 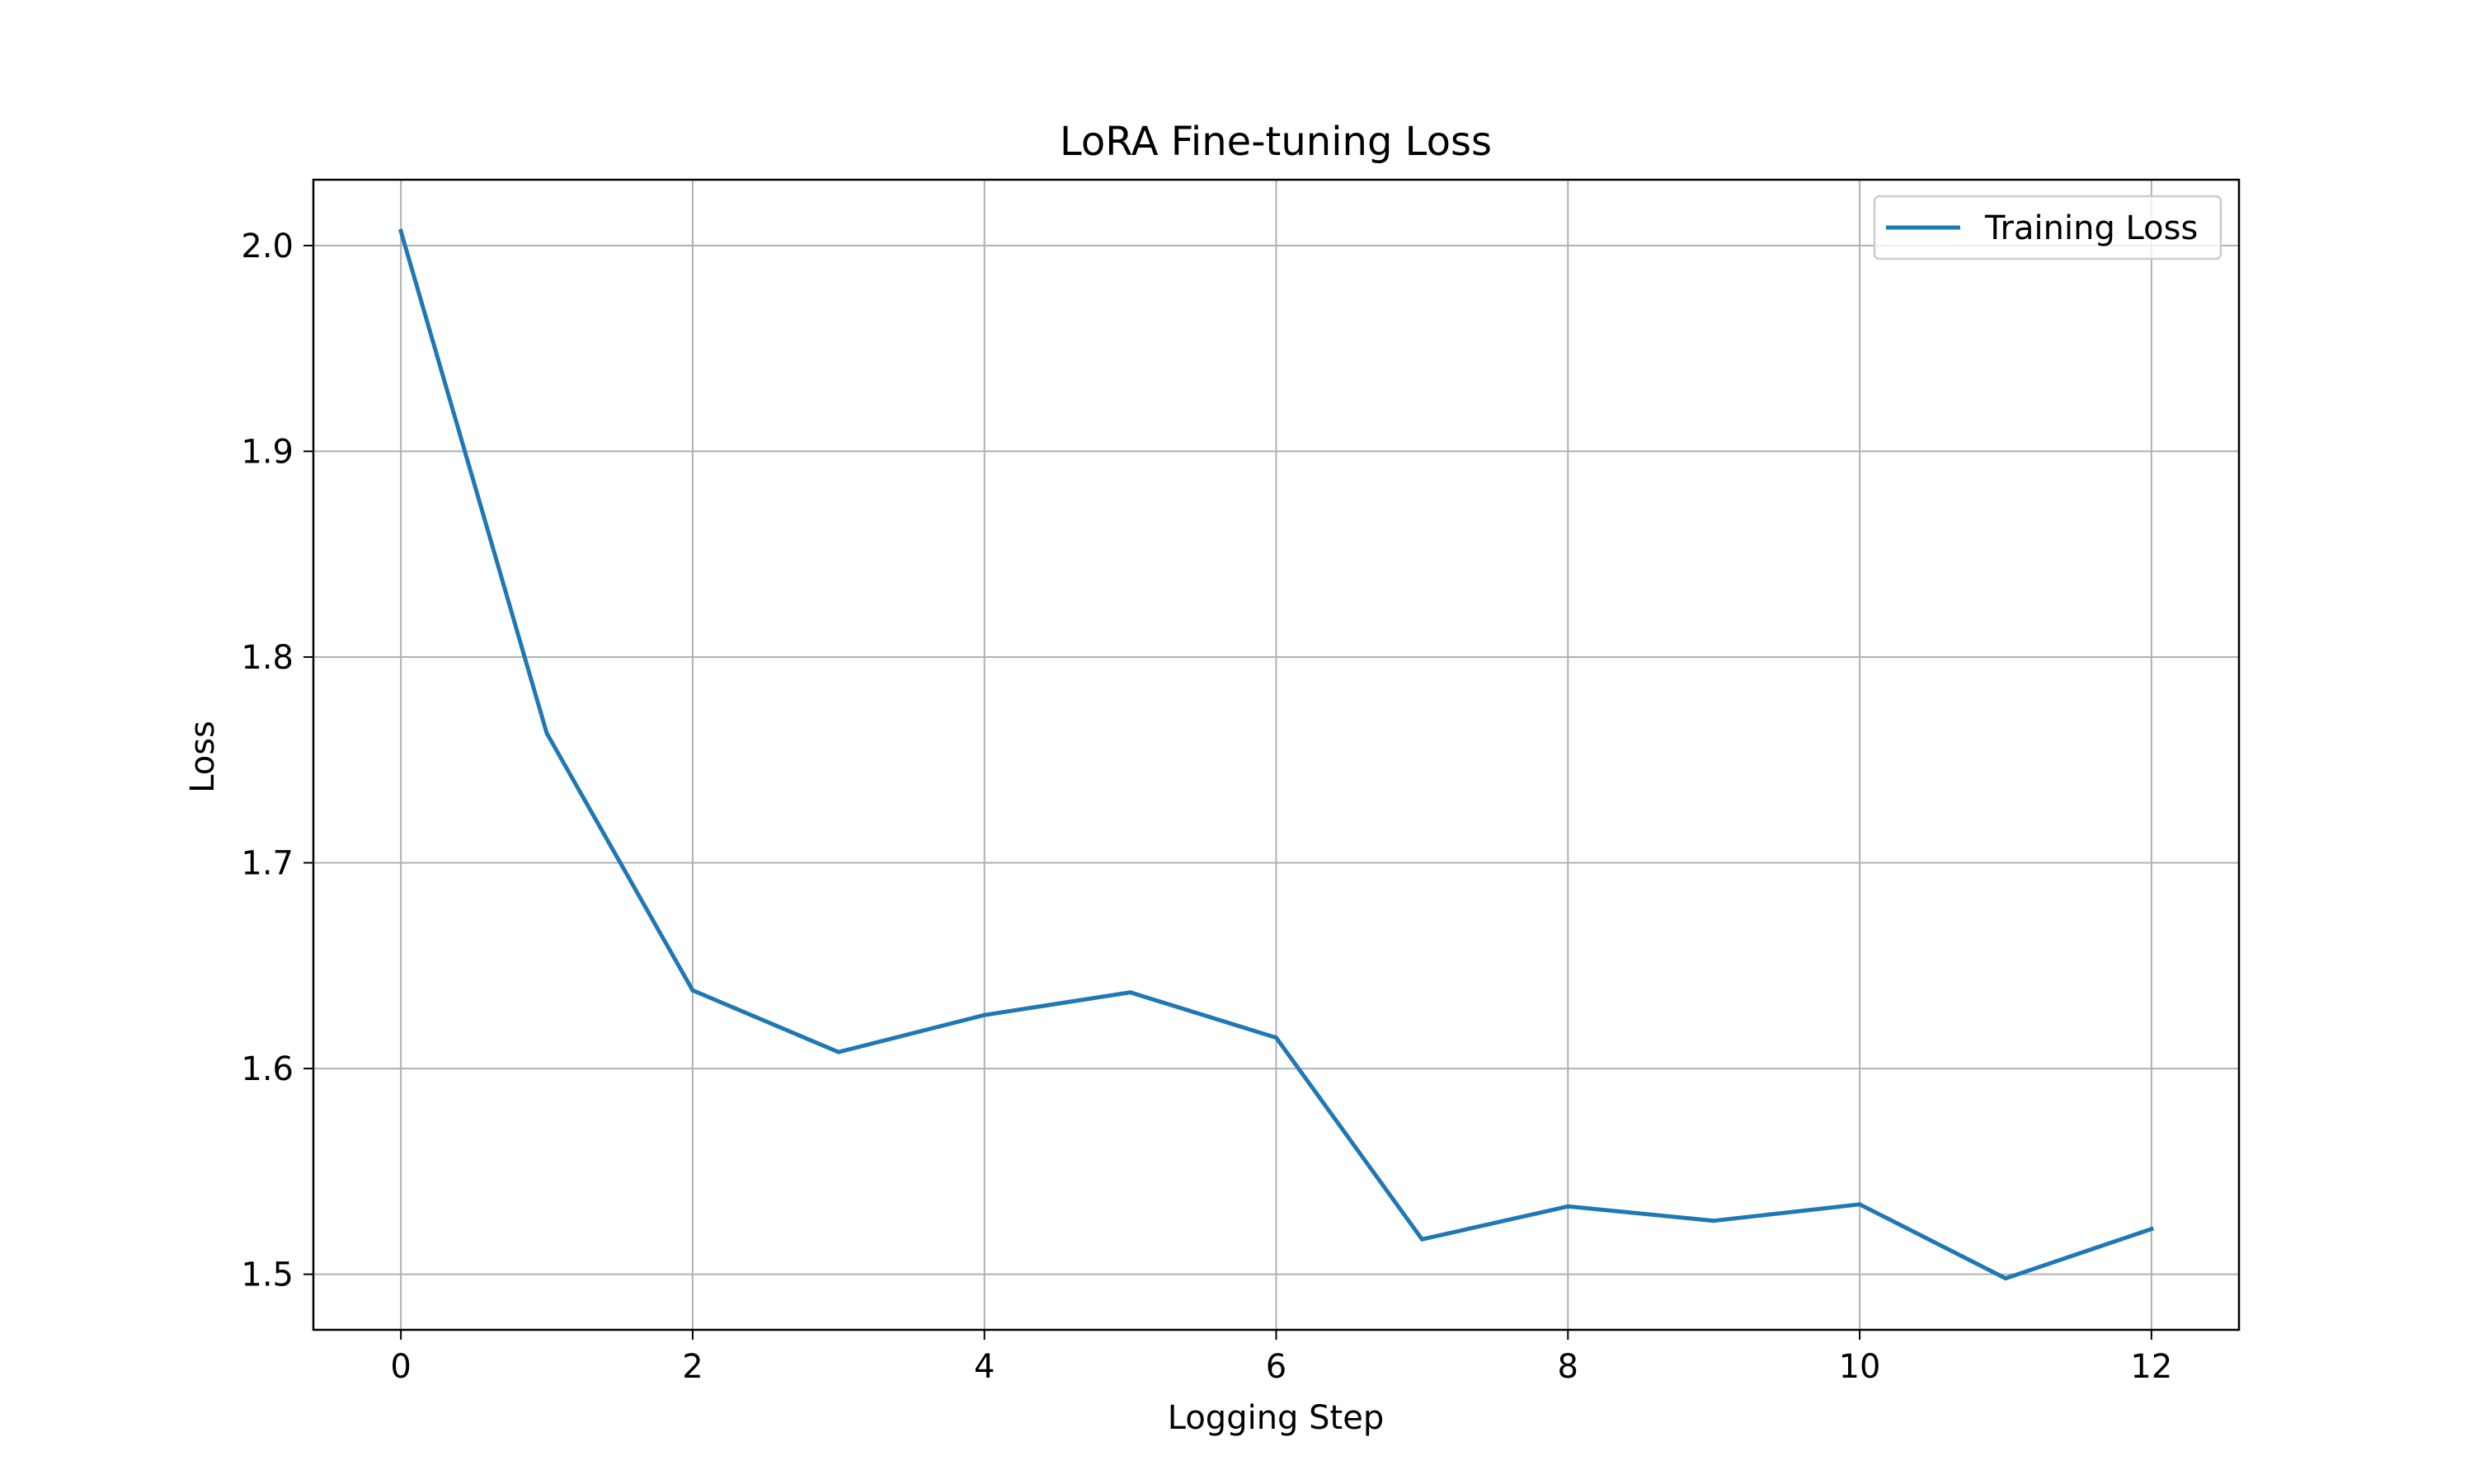 I want to click on x-axis-ticks: 0 2 4 6 8 10 12, so click(x=1281, y=1358).